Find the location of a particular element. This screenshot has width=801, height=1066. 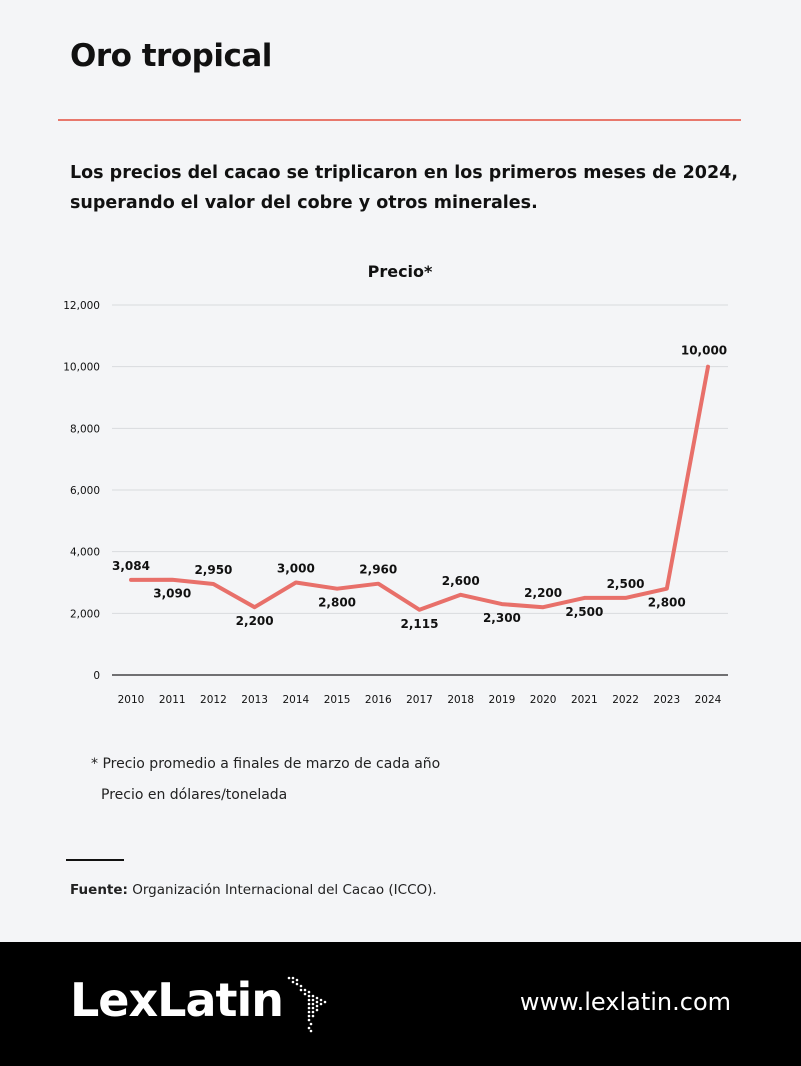

data-label: 3,084 is located at coordinates (131, 566).